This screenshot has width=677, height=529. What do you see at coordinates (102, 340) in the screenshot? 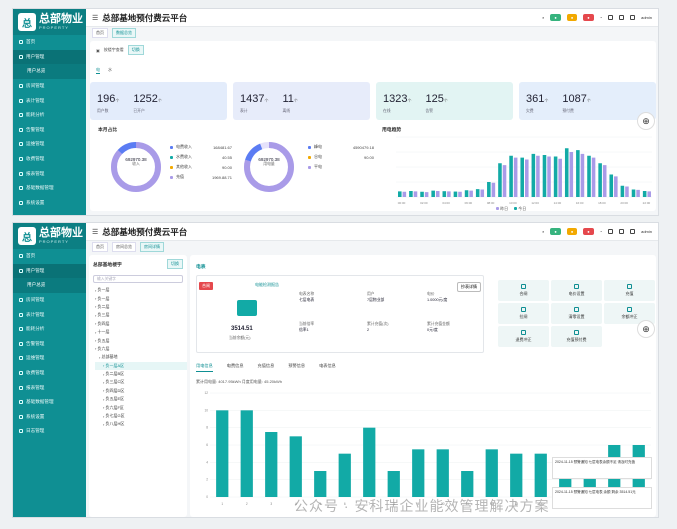
I see `tree-node: › 负五层` at bounding box center [102, 340].